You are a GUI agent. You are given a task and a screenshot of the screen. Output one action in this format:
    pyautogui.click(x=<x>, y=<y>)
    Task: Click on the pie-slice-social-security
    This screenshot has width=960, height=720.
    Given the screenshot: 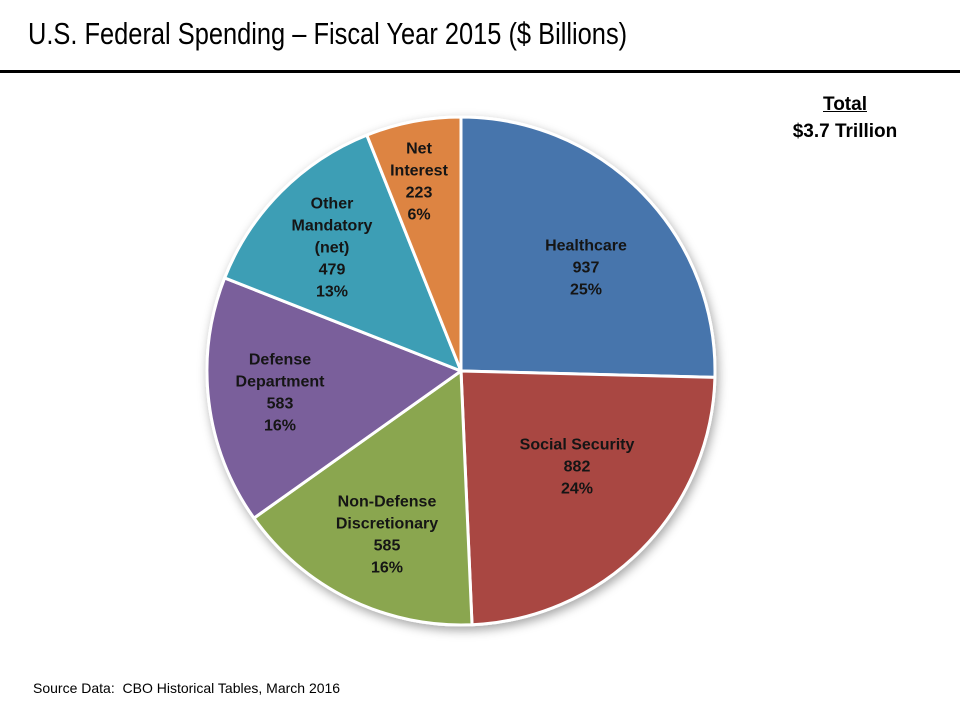 What is the action you would take?
    pyautogui.click(x=588, y=498)
    